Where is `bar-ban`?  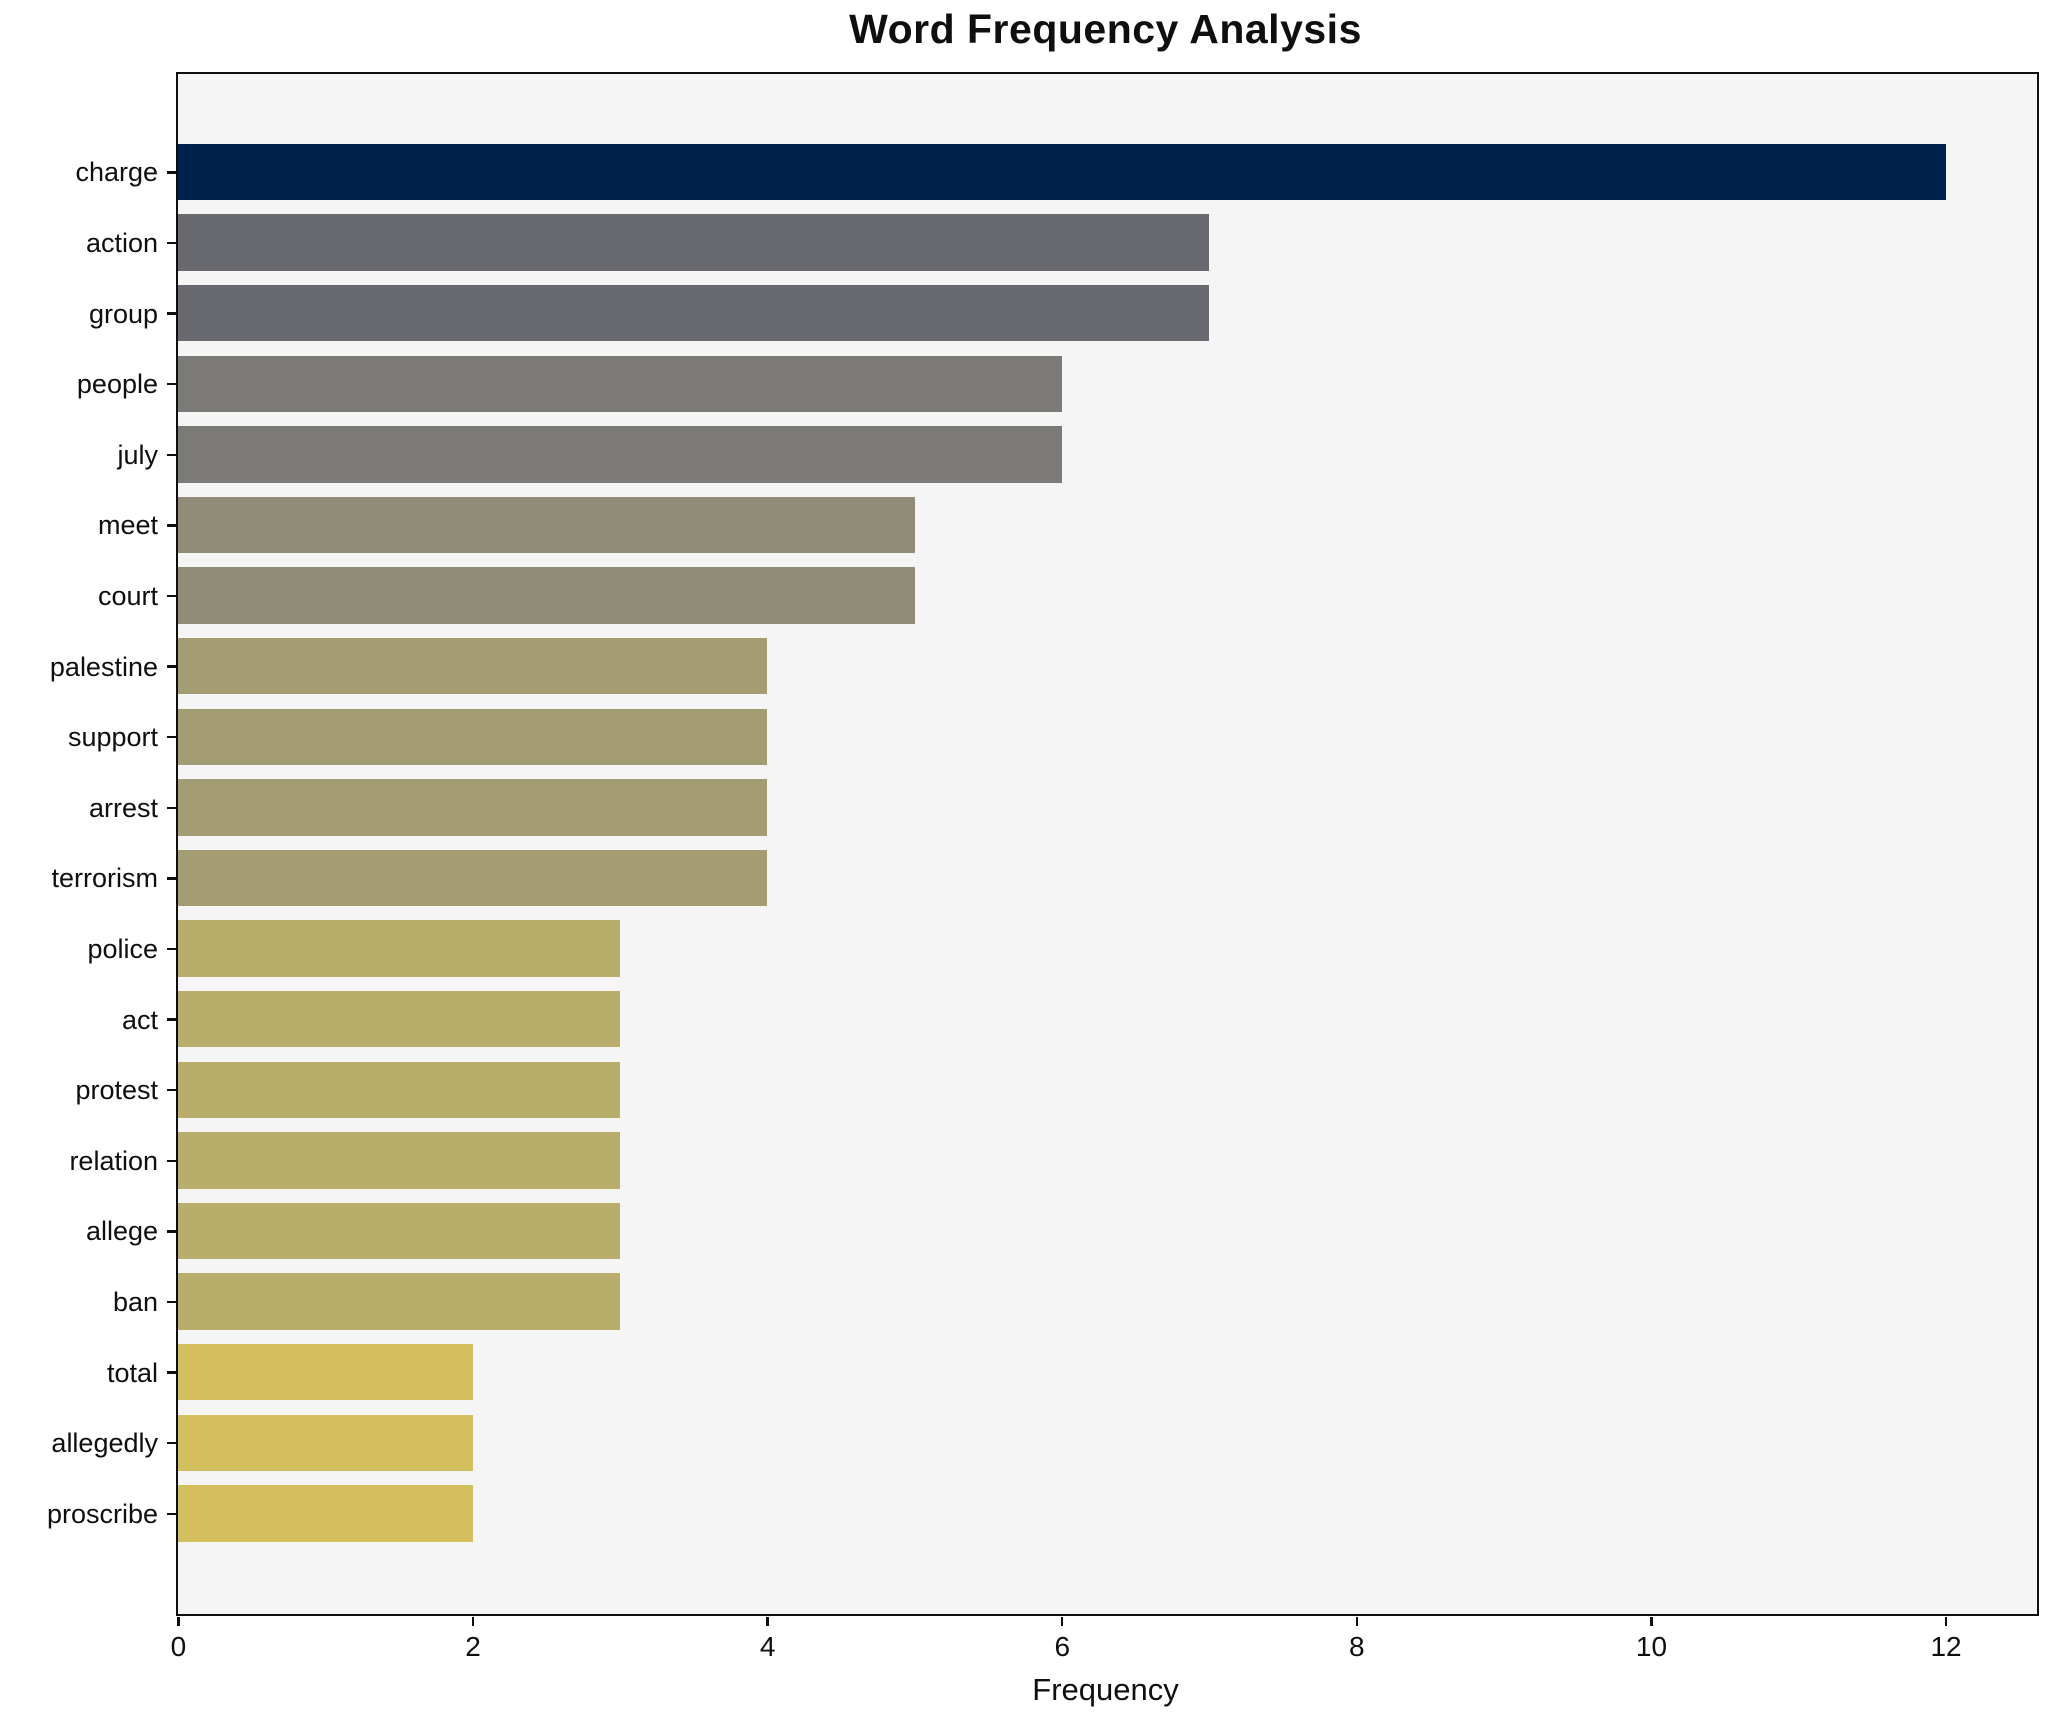 bar-ban is located at coordinates (399, 1301).